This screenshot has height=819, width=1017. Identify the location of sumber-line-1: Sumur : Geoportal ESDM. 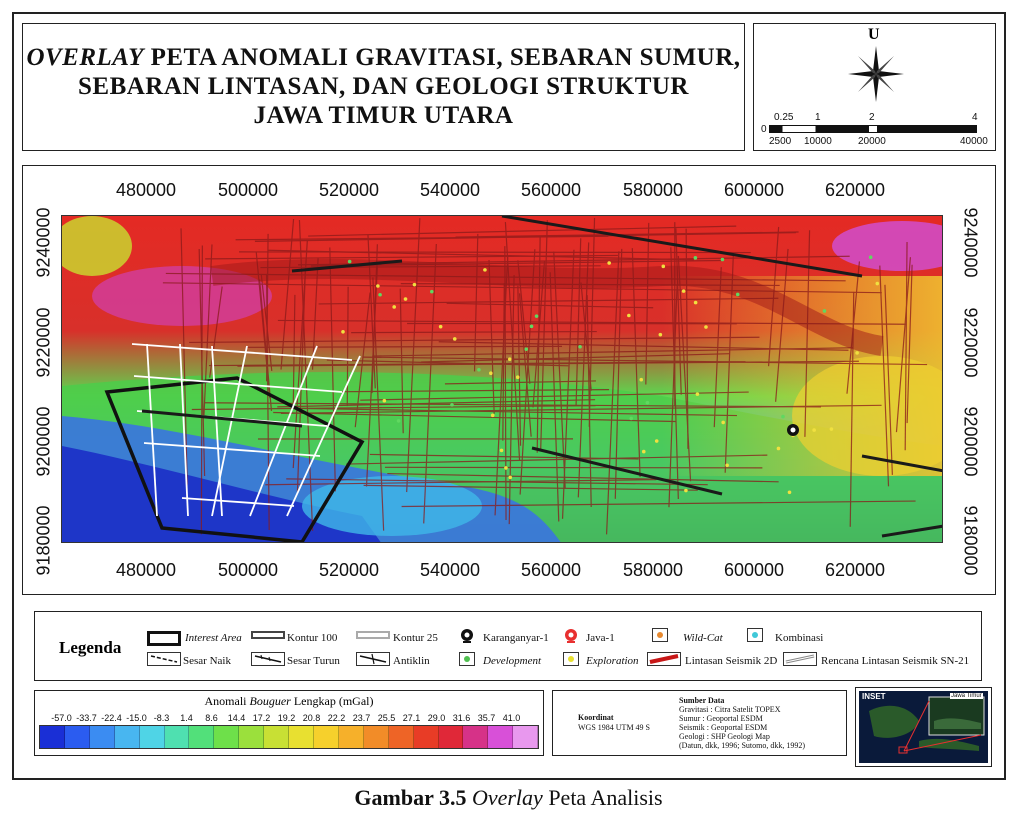
(721, 718).